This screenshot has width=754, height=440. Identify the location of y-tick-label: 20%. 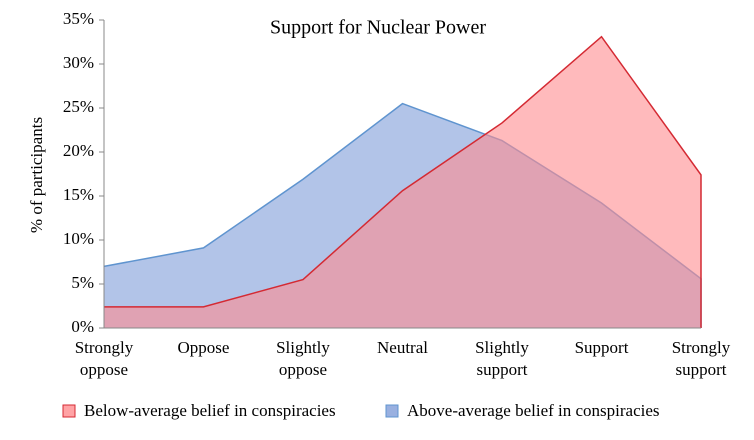
(78, 150).